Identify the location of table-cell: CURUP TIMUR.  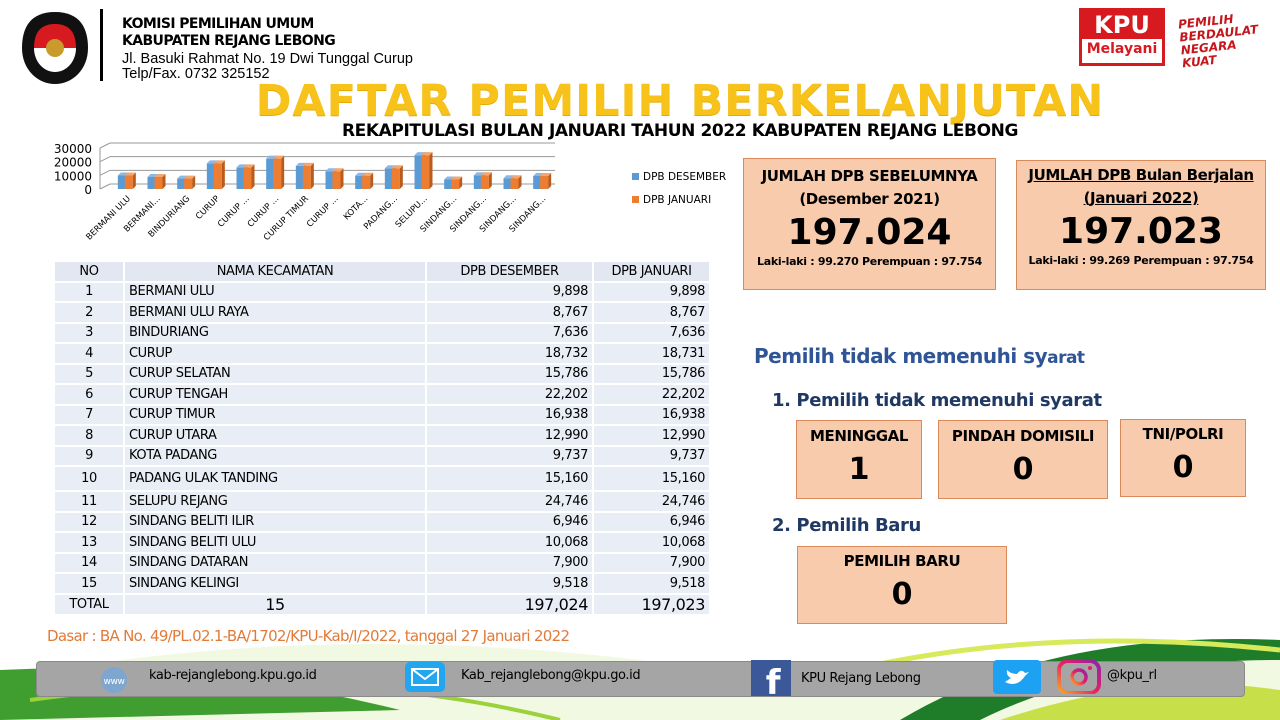
(275, 414).